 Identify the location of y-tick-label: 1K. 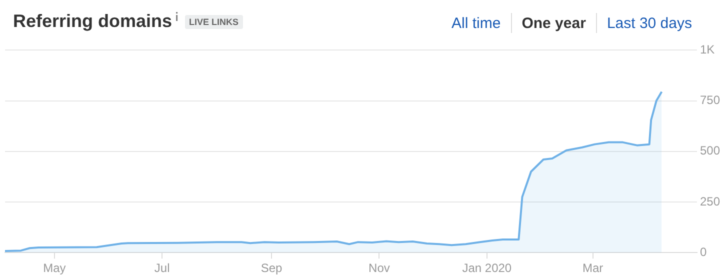
(707, 49).